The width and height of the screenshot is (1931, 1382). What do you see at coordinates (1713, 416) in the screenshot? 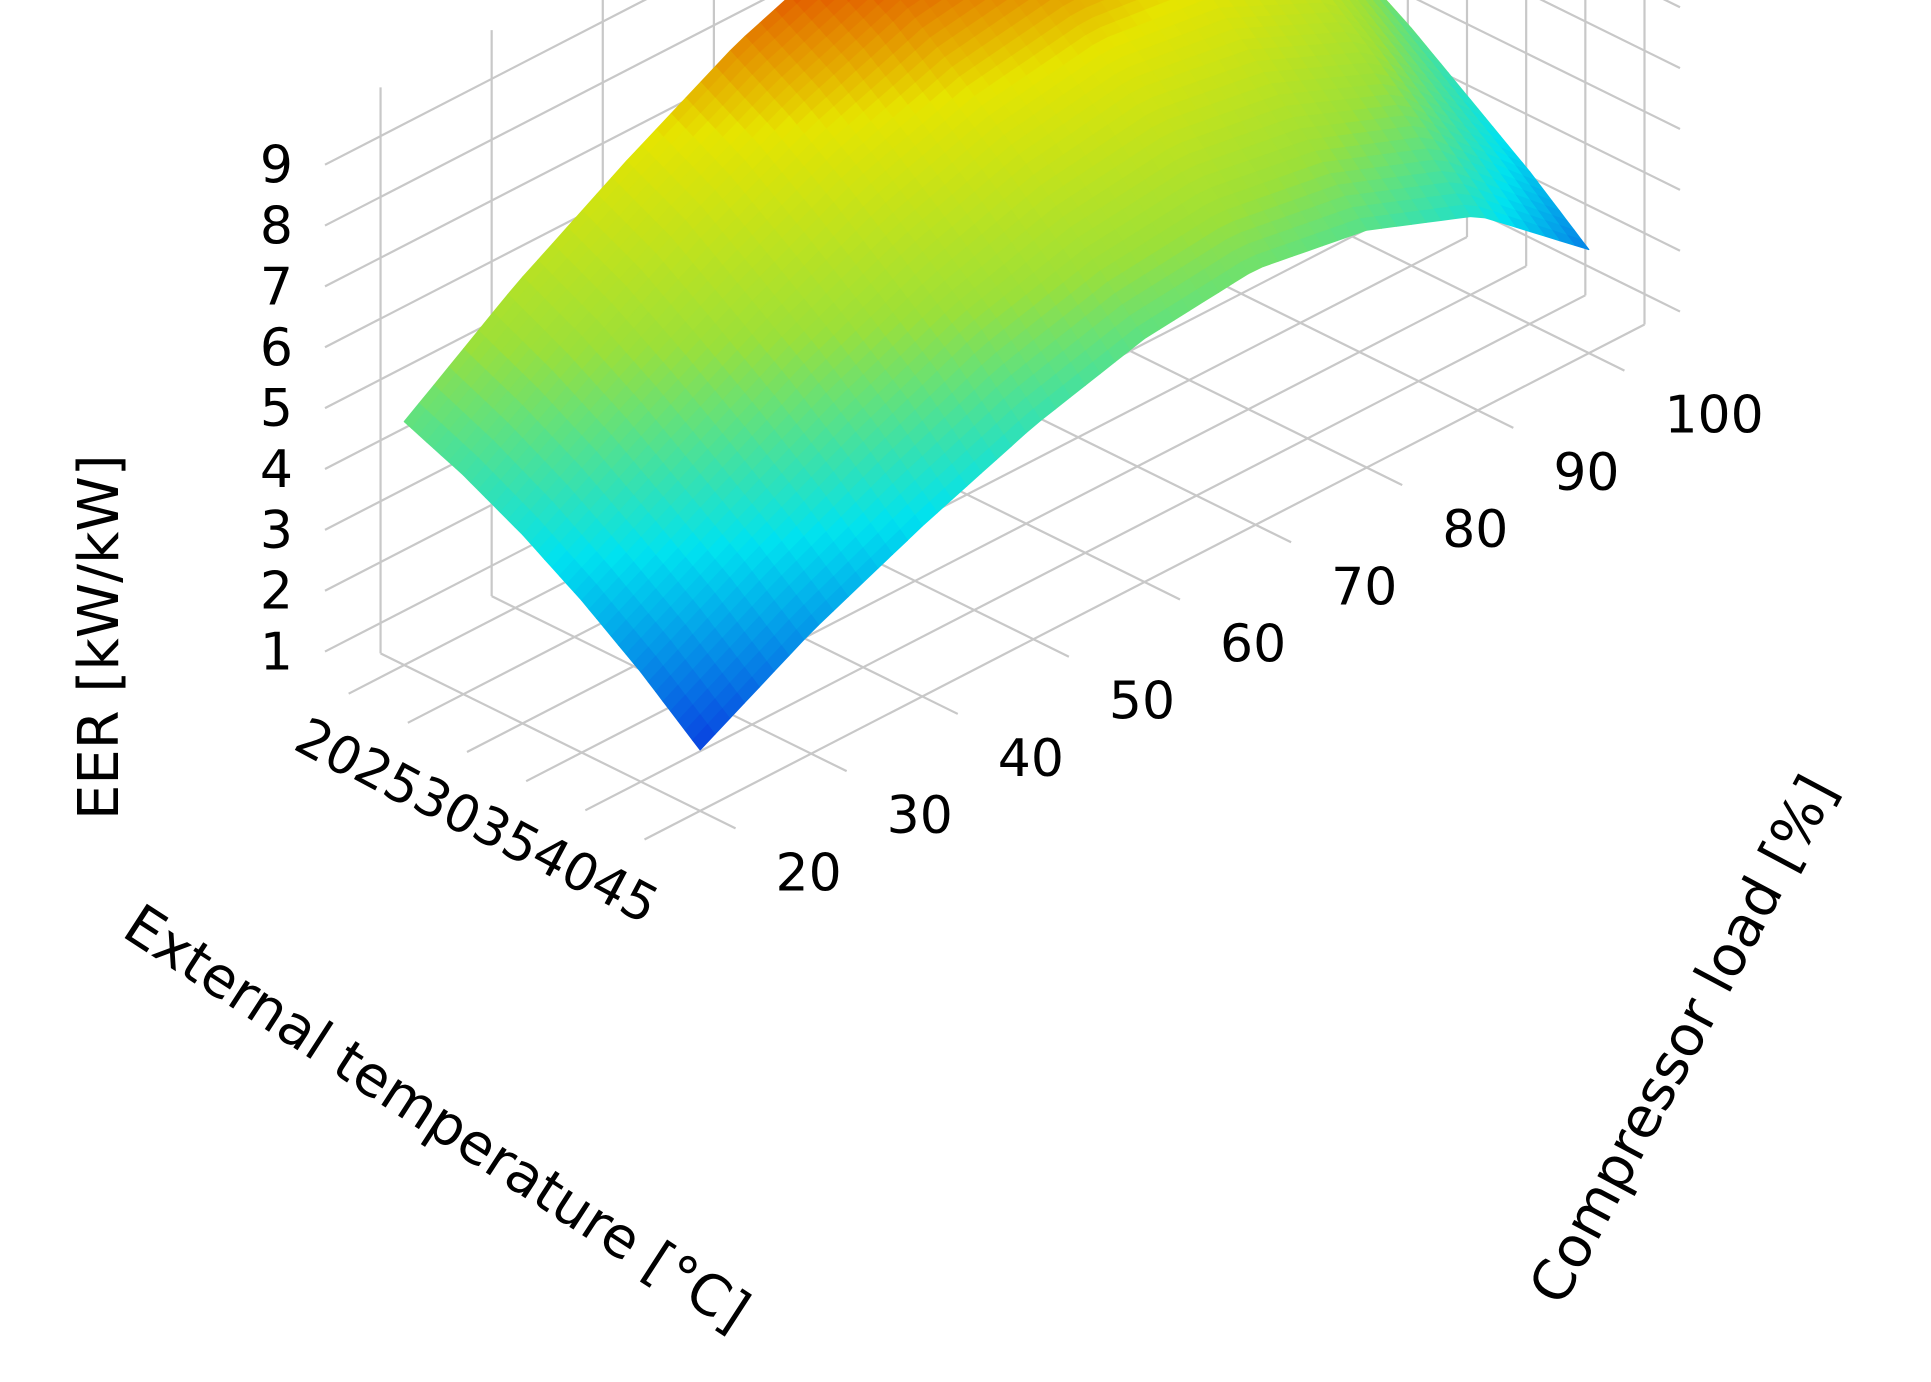
I see `y-tick-label: 100` at bounding box center [1713, 416].